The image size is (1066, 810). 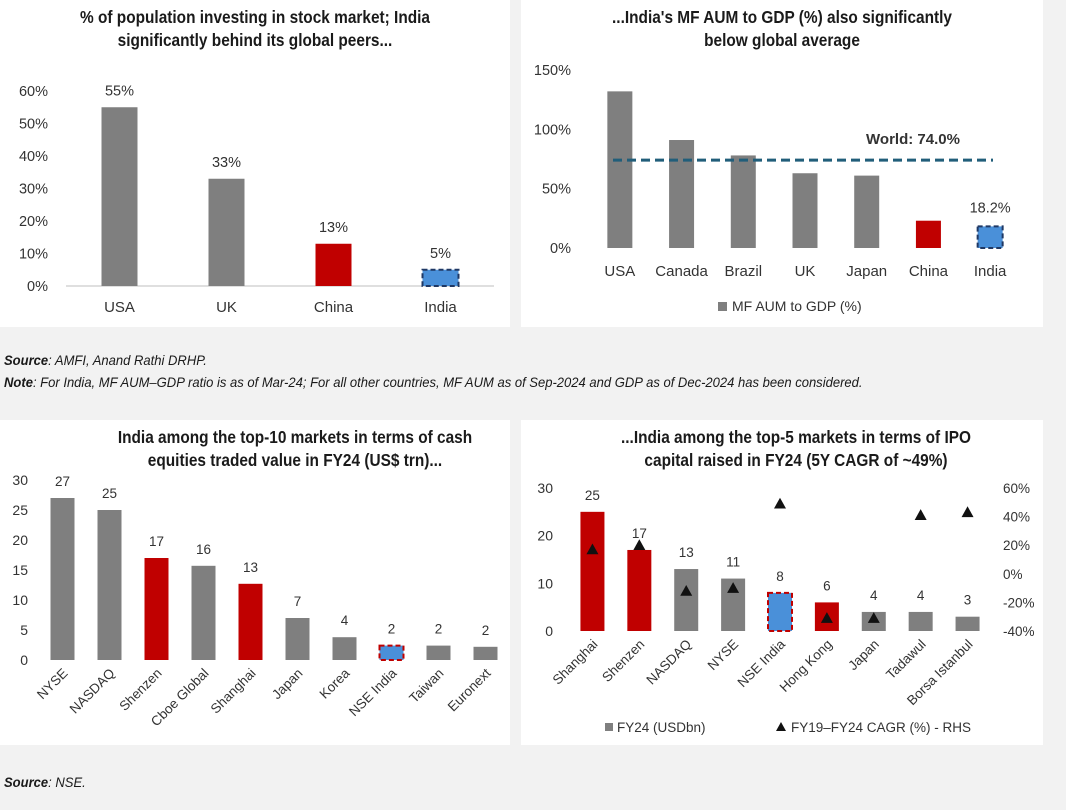 I want to click on y-tick-label: 25, so click(x=20, y=510).